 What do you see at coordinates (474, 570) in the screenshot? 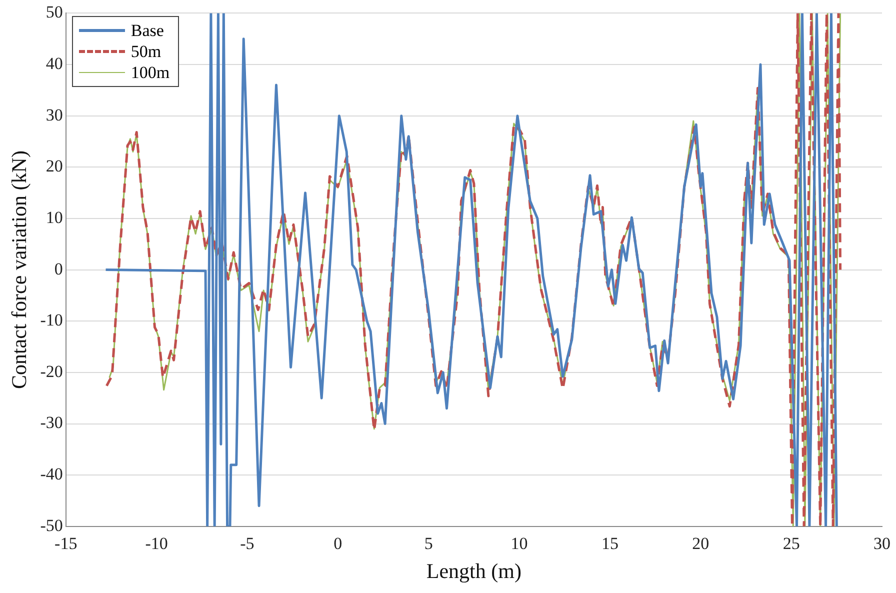
I see `x-axis-title: Length (m)` at bounding box center [474, 570].